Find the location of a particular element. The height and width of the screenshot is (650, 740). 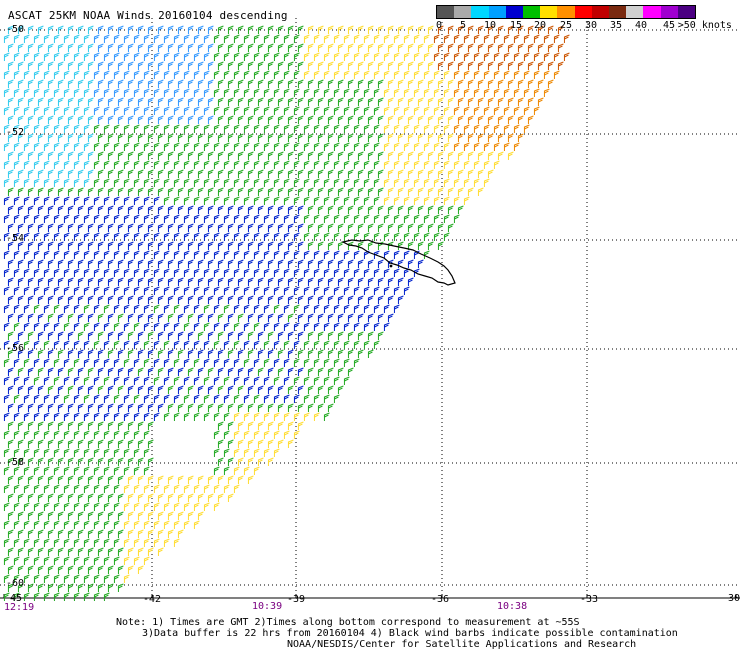

lon-label-36: -36 is located at coordinates (440, 599).